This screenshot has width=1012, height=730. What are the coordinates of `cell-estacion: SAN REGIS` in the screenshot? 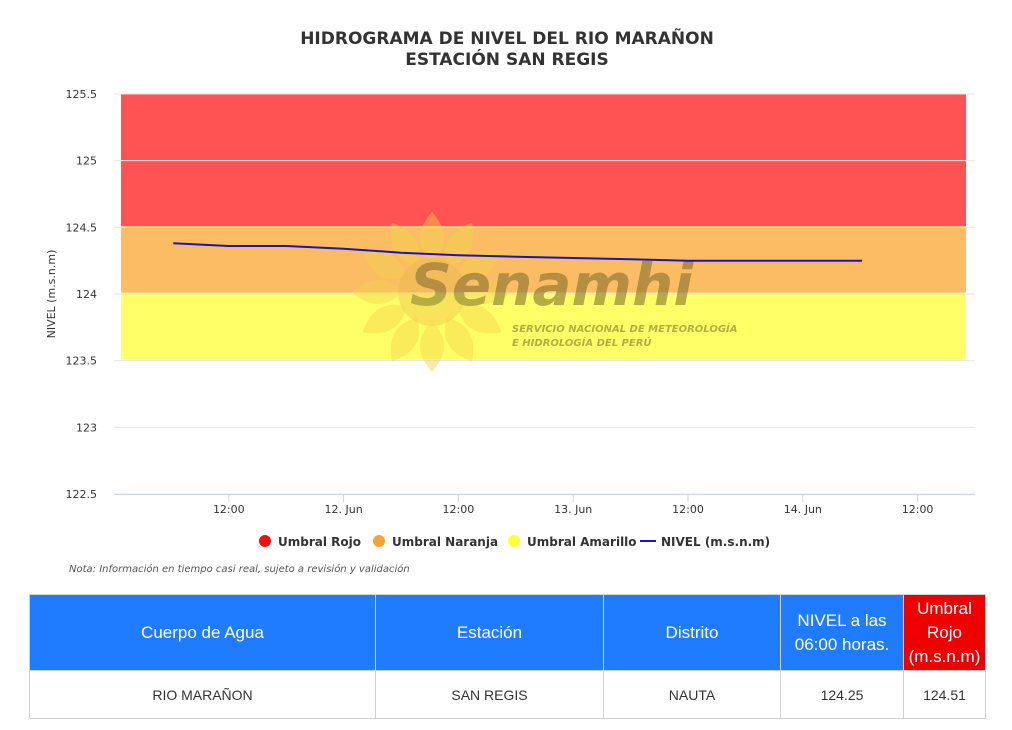 It's located at (489, 694).